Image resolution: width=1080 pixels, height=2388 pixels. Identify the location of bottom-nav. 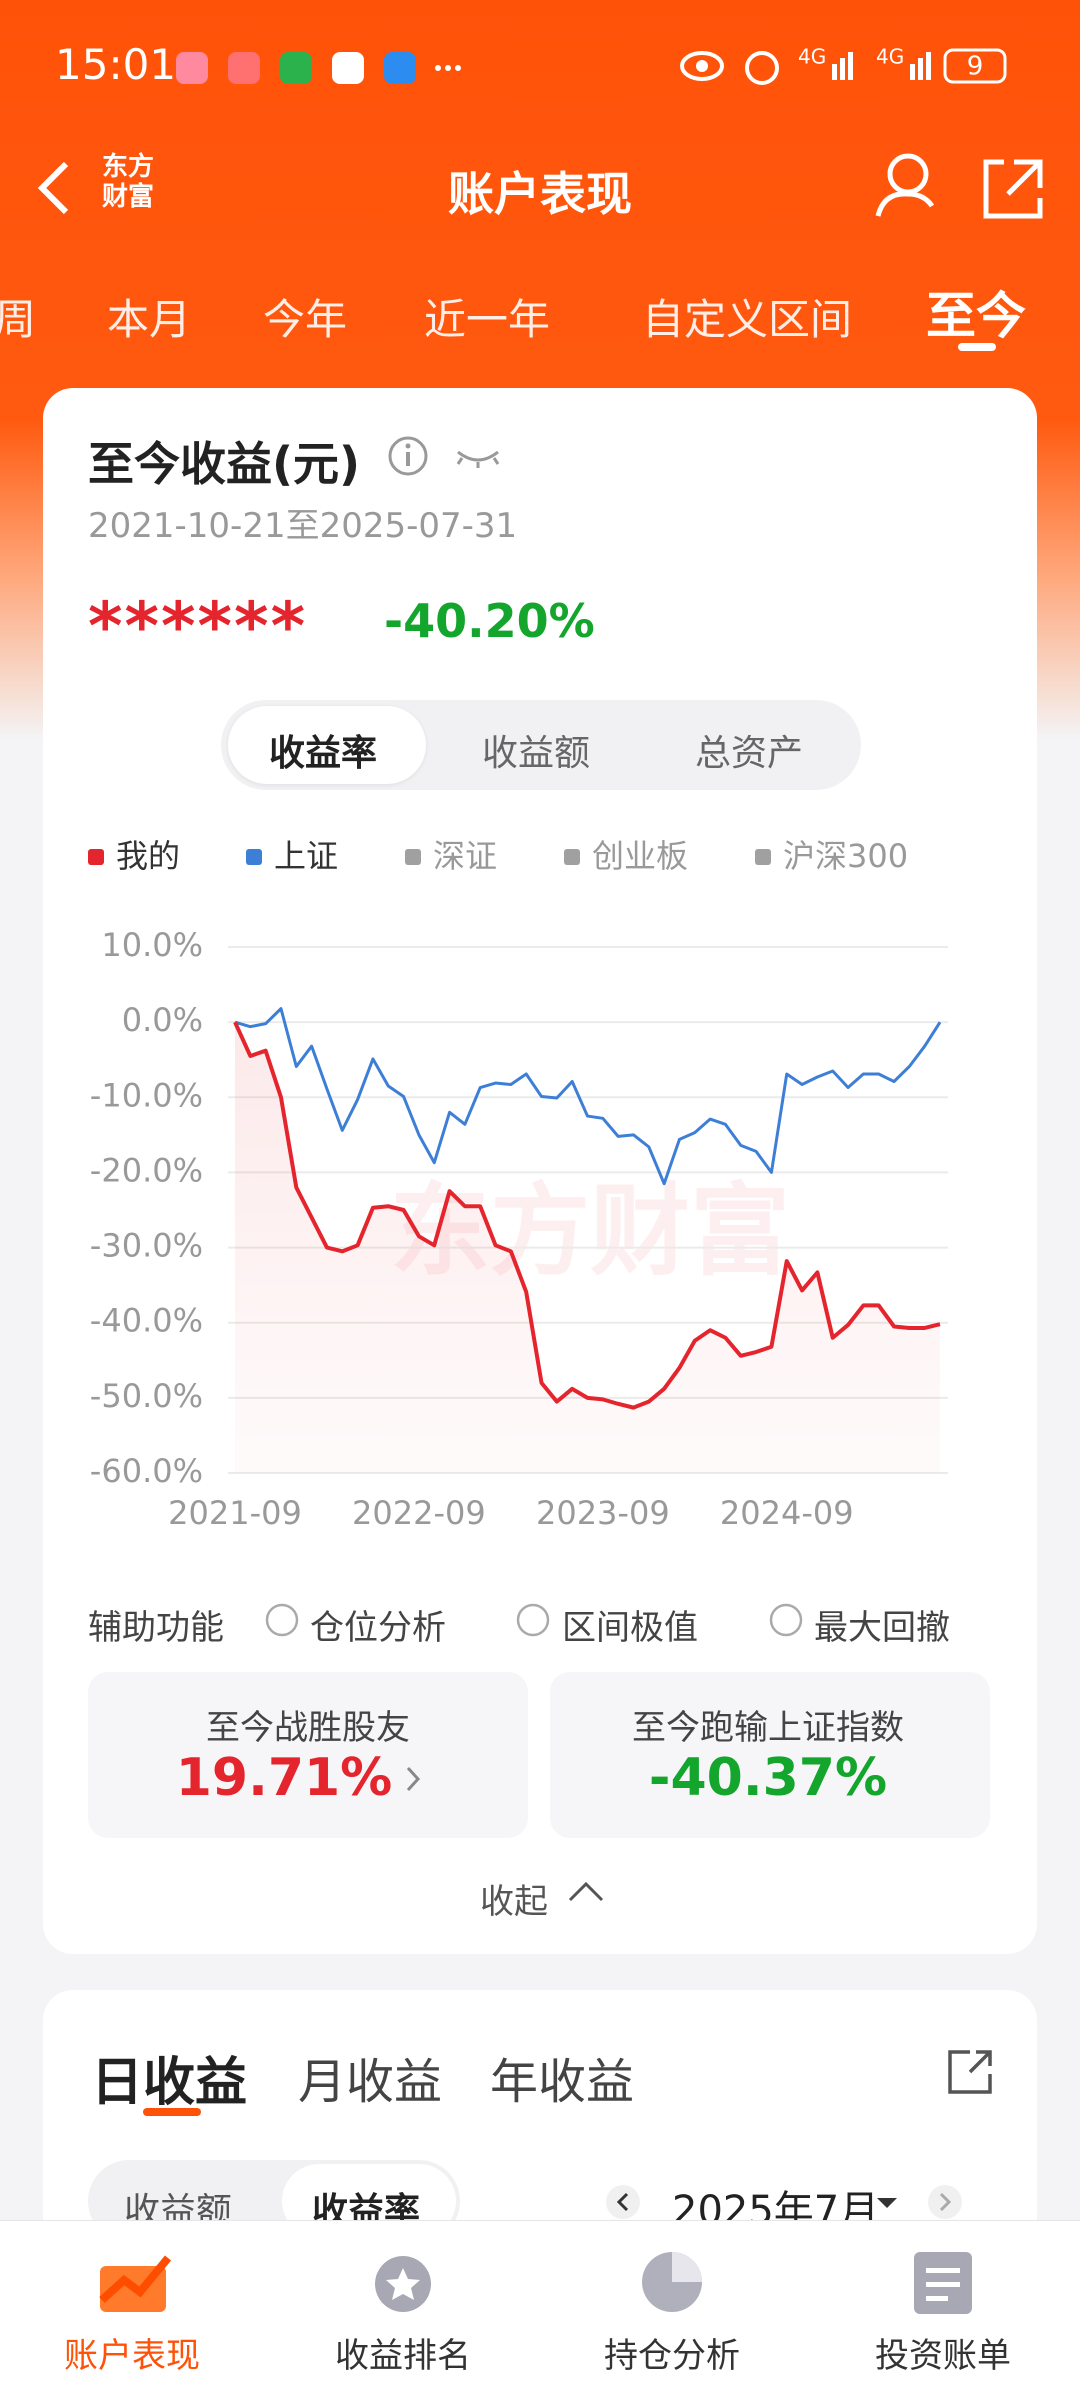
(540, 2304).